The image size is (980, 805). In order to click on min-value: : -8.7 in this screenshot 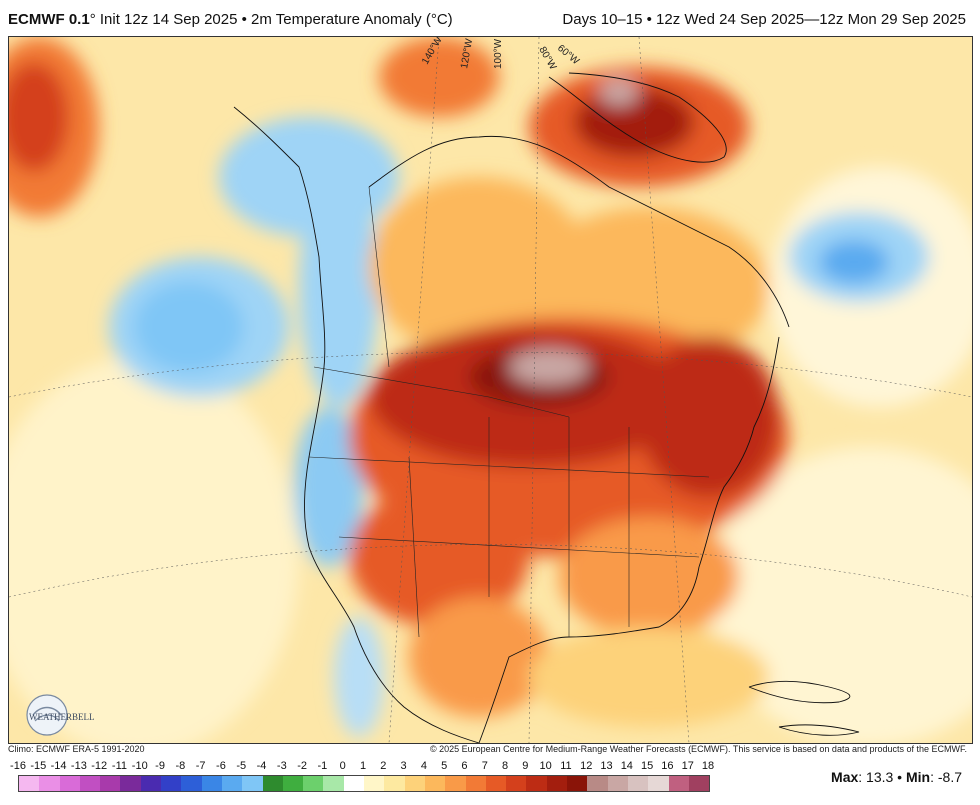, I will do `click(946, 777)`.